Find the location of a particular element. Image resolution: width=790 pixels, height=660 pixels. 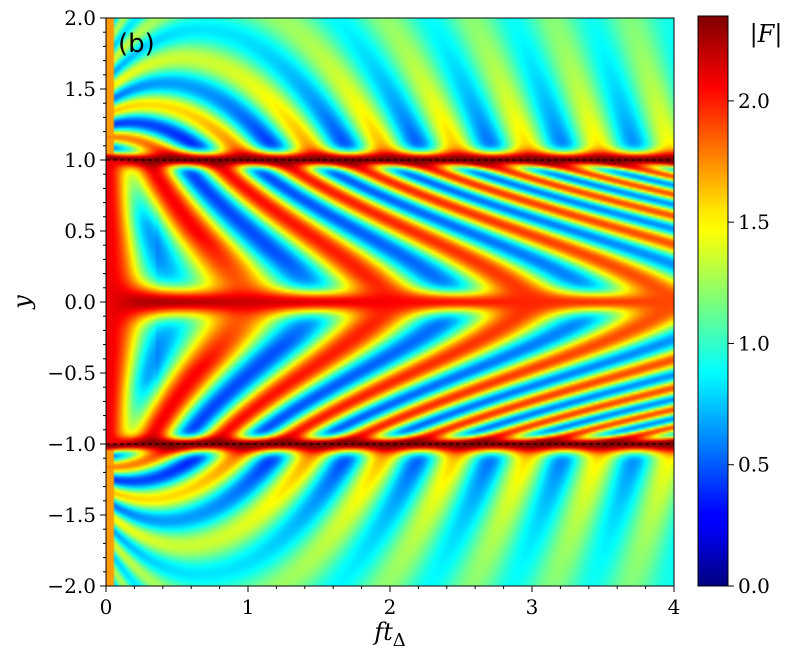

x-axis-label: ftΔ is located at coordinates (389, 634).